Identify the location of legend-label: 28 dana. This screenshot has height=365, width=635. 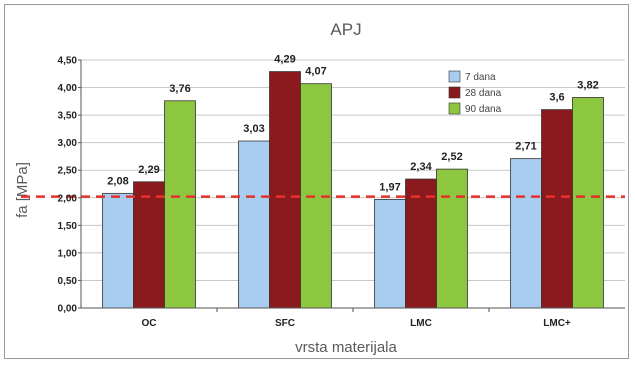
(483, 93).